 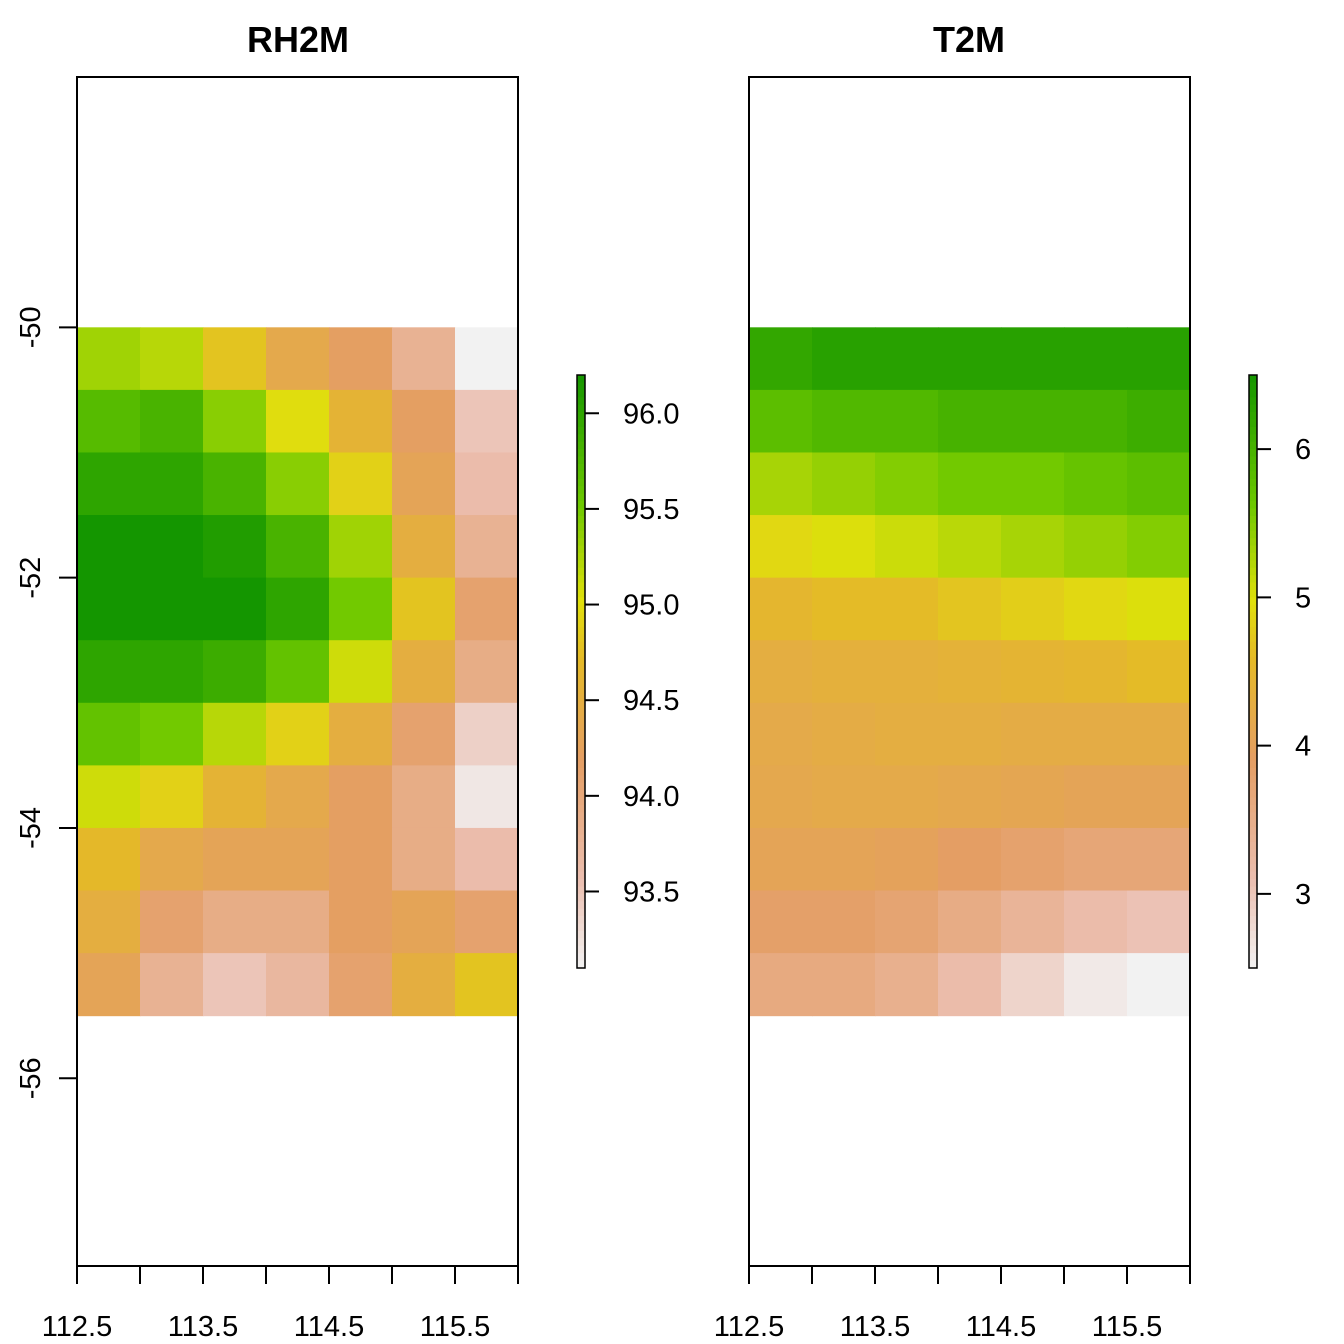 I want to click on y-tick-label: -56, so click(x=31, y=1078).